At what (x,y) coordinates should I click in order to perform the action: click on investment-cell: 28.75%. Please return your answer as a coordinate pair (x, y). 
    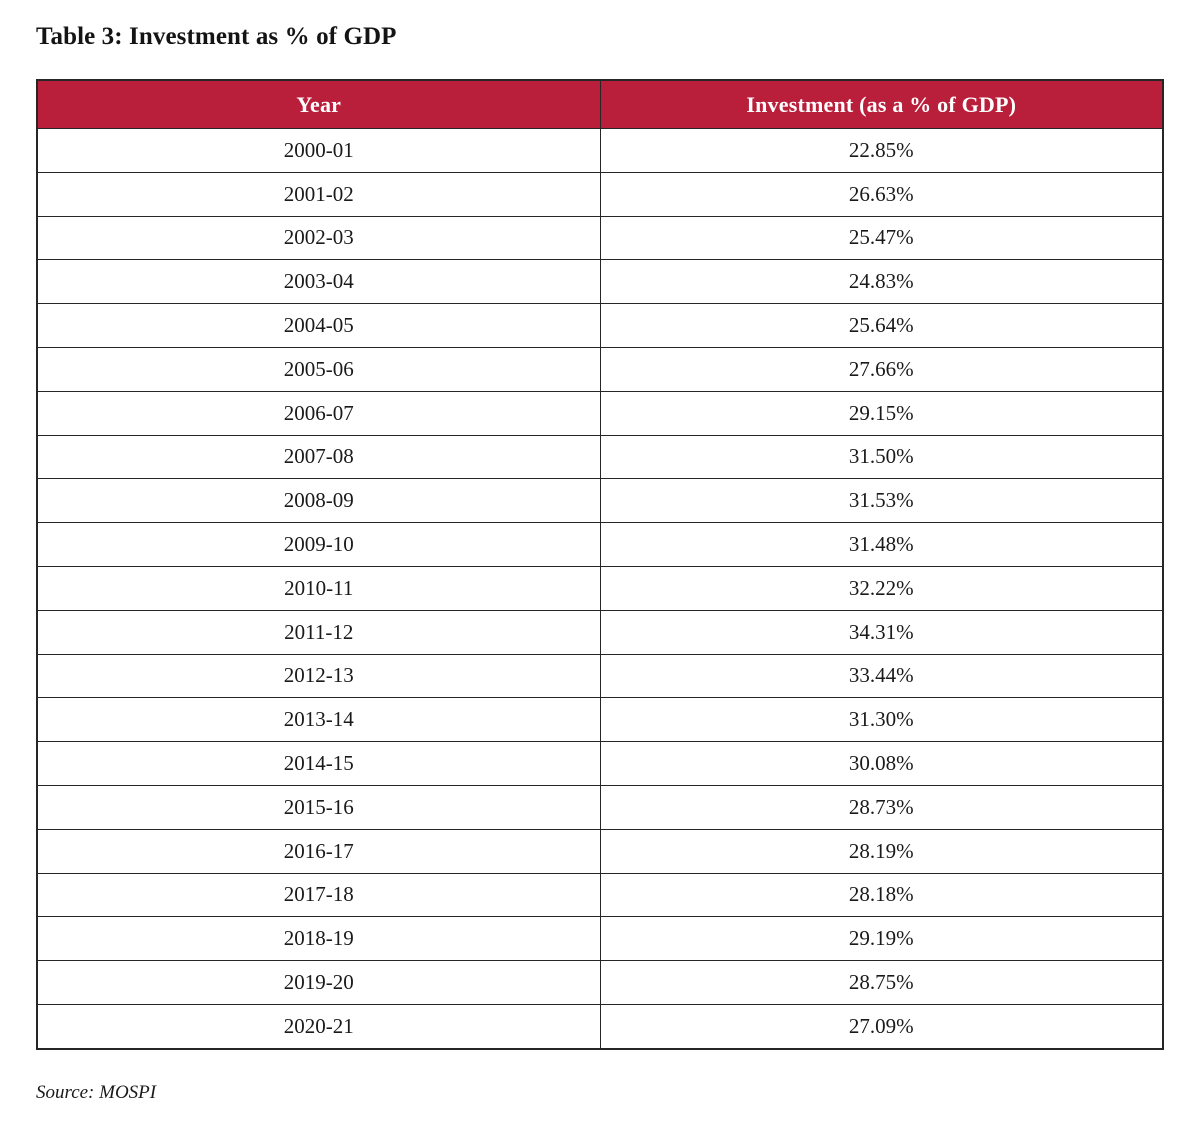
    Looking at the image, I should click on (881, 982).